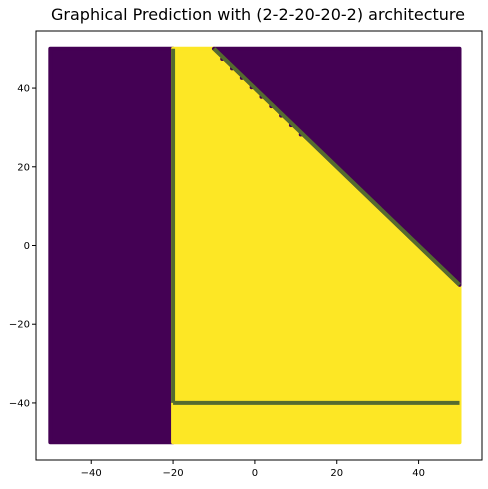 This screenshot has height=489, width=488. I want to click on y-axis-ticks: −40 −20 0 20 40, so click(22, 246).